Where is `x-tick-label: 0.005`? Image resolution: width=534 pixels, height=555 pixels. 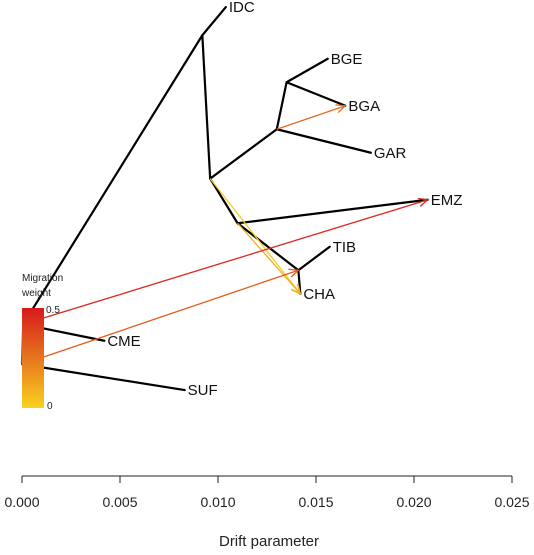 x-tick-label: 0.005 is located at coordinates (119, 502).